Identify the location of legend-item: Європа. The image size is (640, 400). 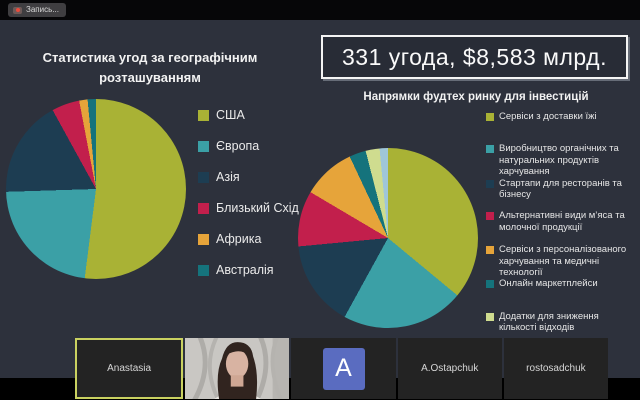
(248, 146).